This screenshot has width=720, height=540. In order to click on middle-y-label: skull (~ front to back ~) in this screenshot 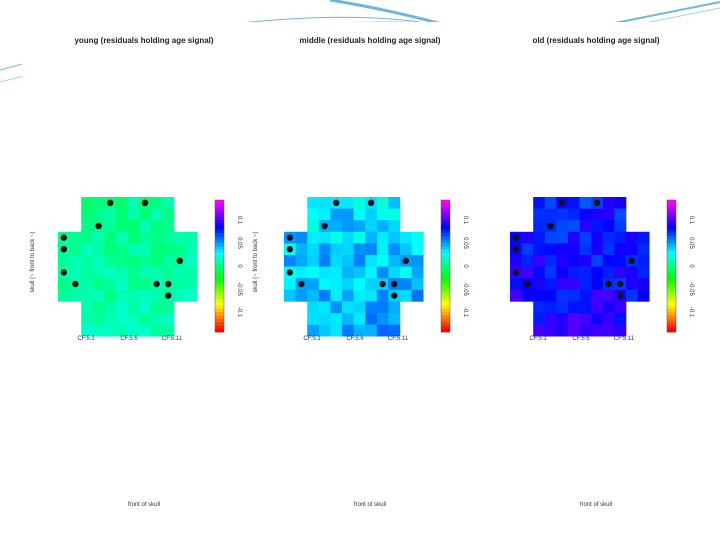, I will do `click(256, 261)`.